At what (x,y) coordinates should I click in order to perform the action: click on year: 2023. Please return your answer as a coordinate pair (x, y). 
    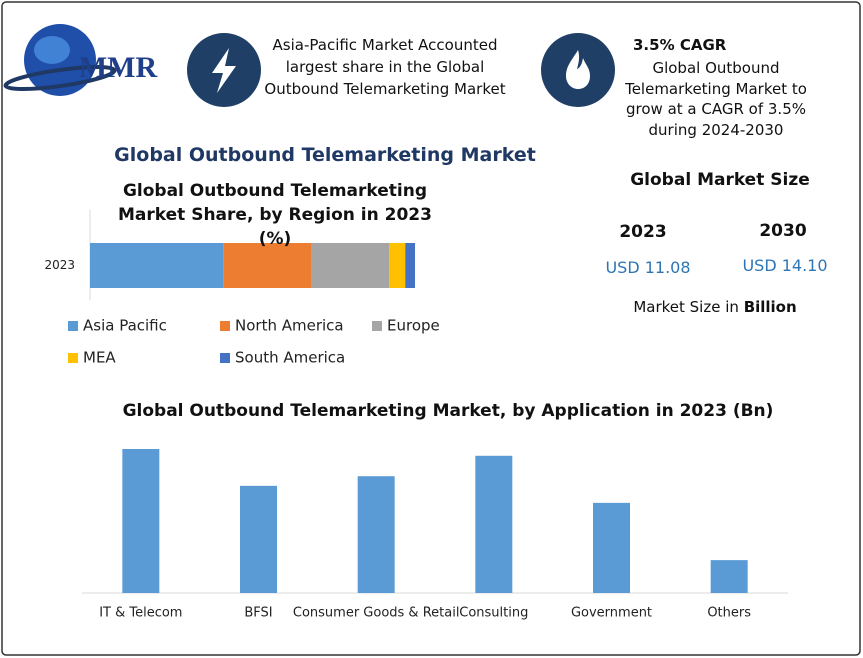
    Looking at the image, I should click on (643, 232).